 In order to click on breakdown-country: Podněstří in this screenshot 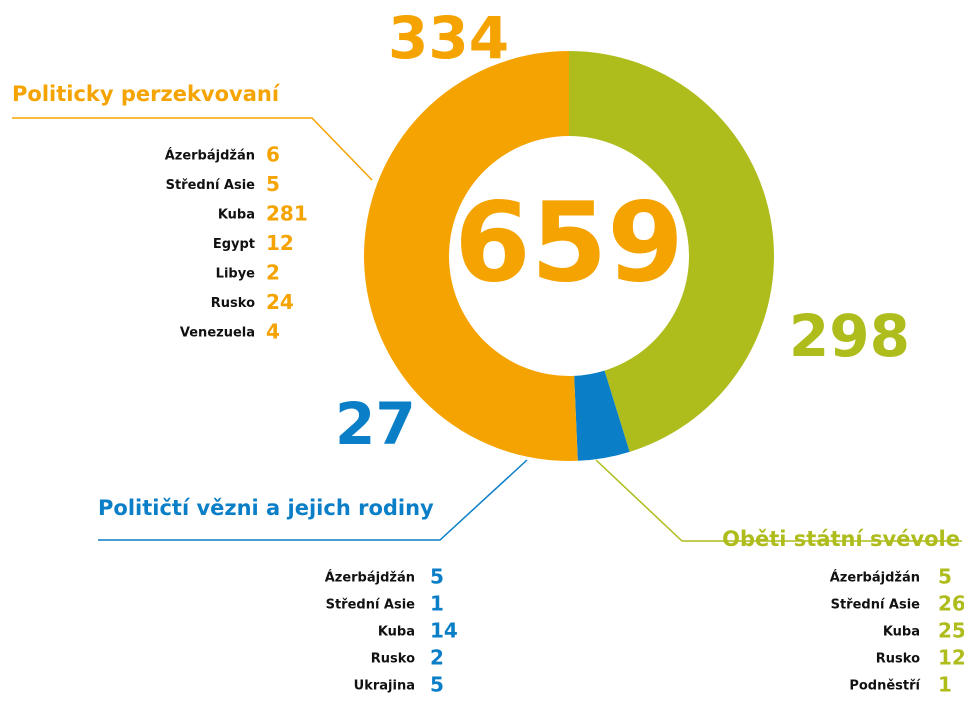, I will do `click(885, 686)`.